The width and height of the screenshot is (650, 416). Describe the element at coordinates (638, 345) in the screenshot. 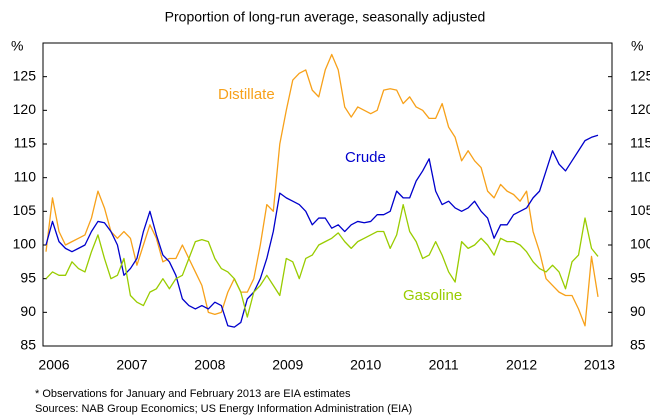

I see `y2-tick-label: 85` at that location.